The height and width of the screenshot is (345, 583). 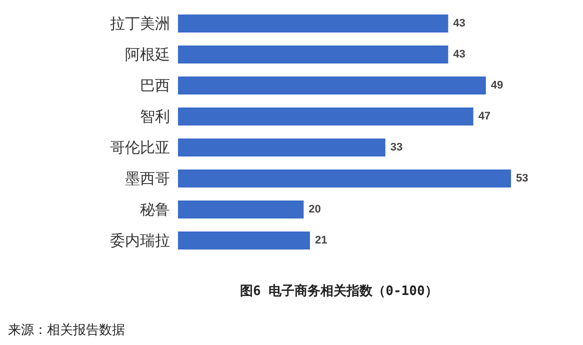 What do you see at coordinates (147, 55) in the screenshot?
I see `y-tick-label: 阿根廷` at bounding box center [147, 55].